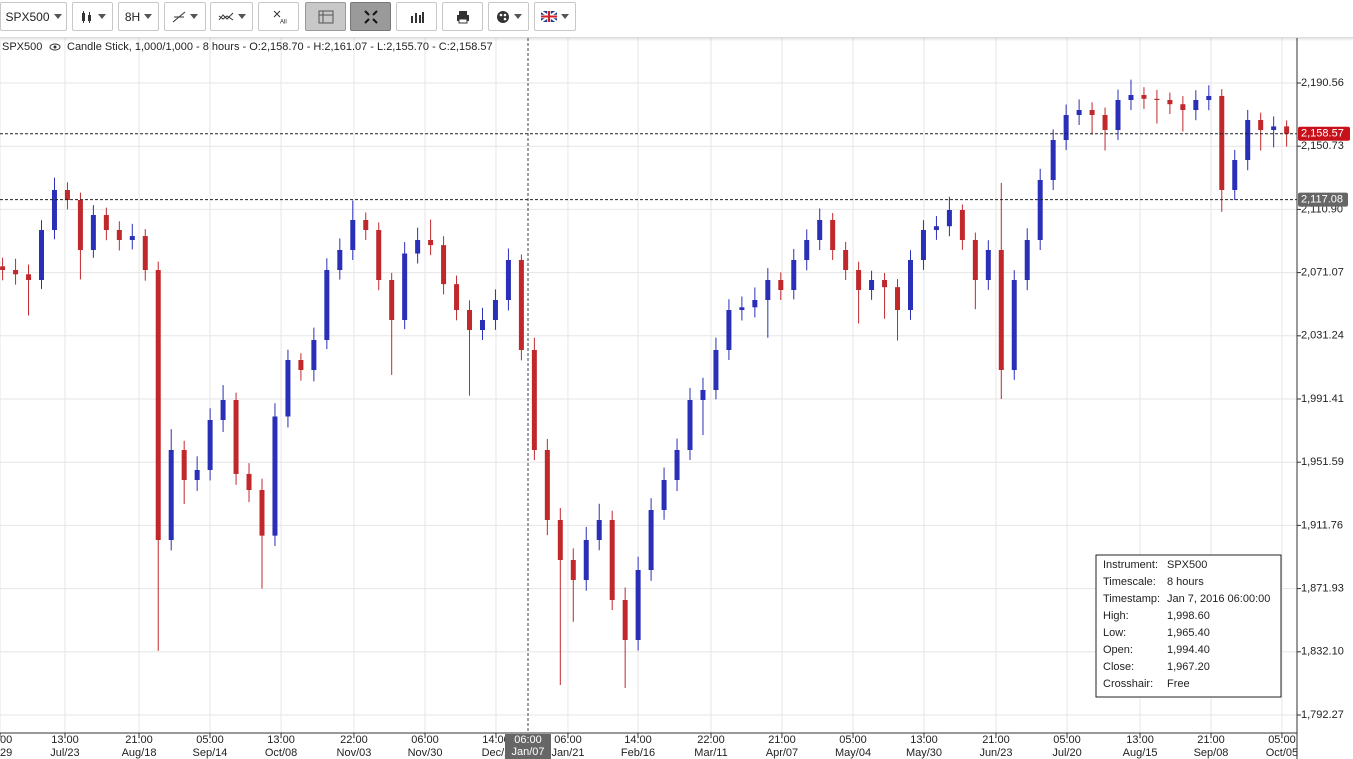 The width and height of the screenshot is (1353, 759). I want to click on y-tick-label: 2,031.24, so click(1322, 336).